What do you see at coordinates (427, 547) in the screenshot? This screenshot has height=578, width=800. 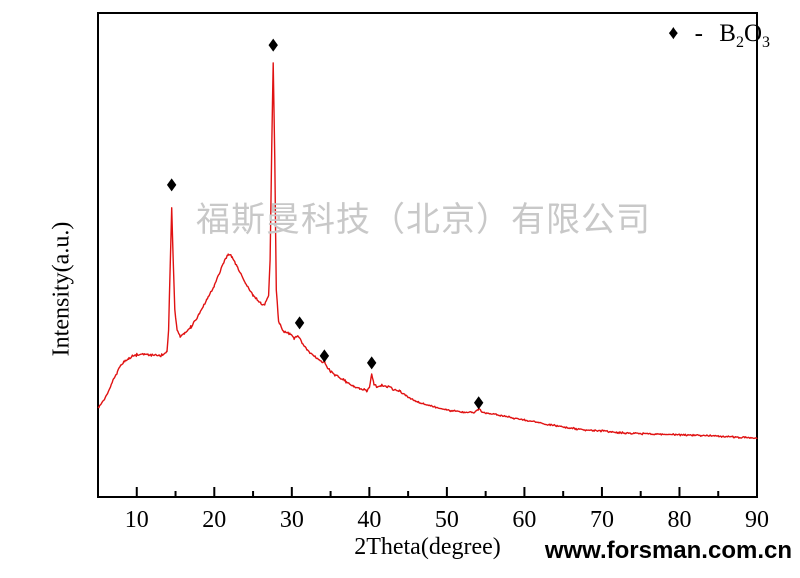 I see `x-axis-label: 2Theta(degree)` at bounding box center [427, 547].